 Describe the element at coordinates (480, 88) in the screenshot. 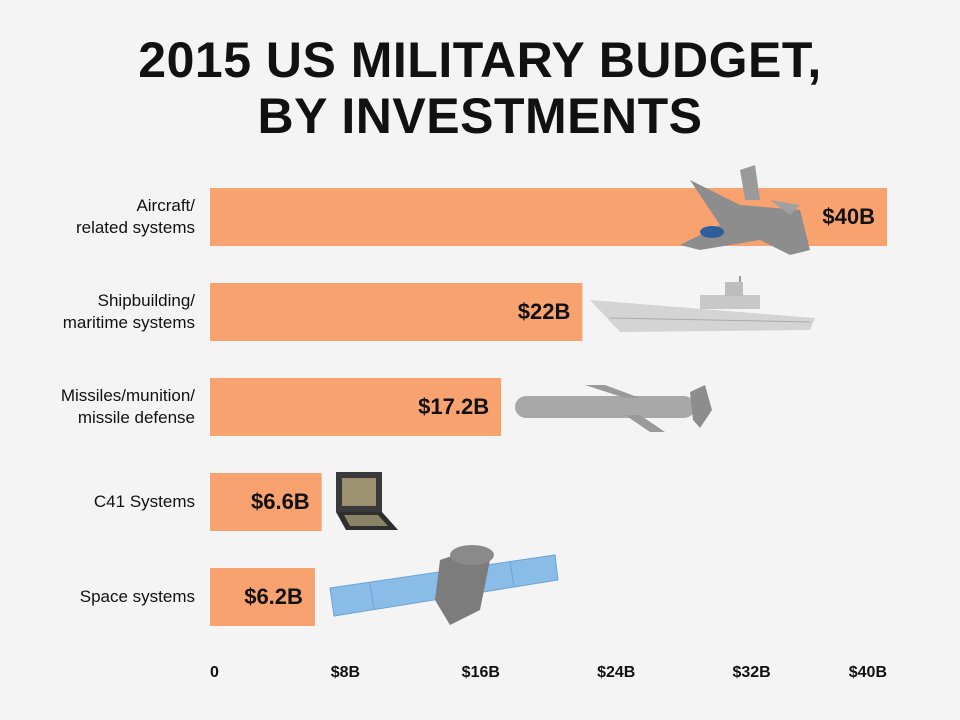

I see `chart-title: 2015 US MILITARY BUDGET, BY INVESTMENTS` at that location.